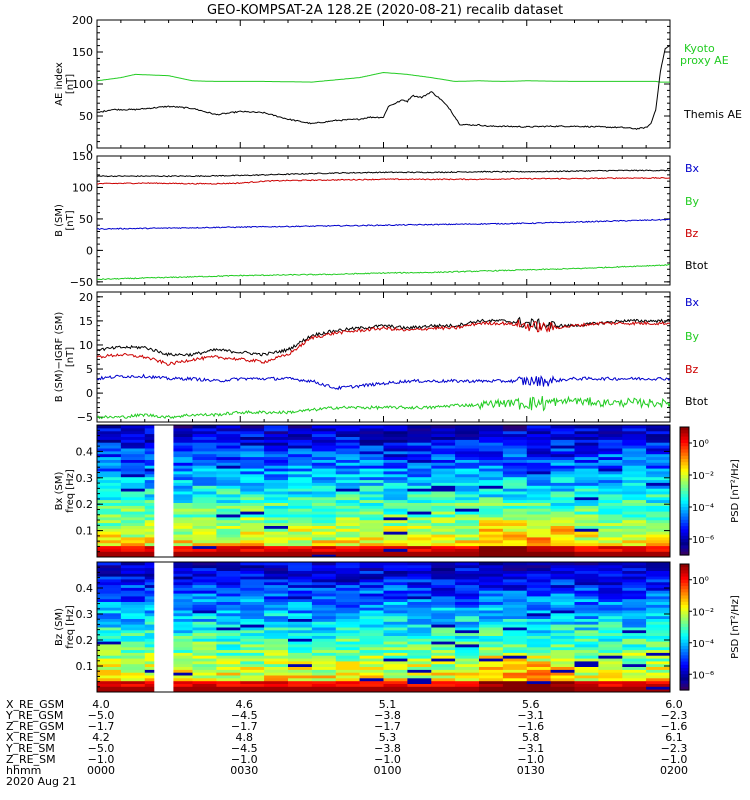 This screenshot has width=750, height=800. Describe the element at coordinates (59, 491) in the screenshot. I see `y-axis-label-line1: Bx (SM)` at that location.